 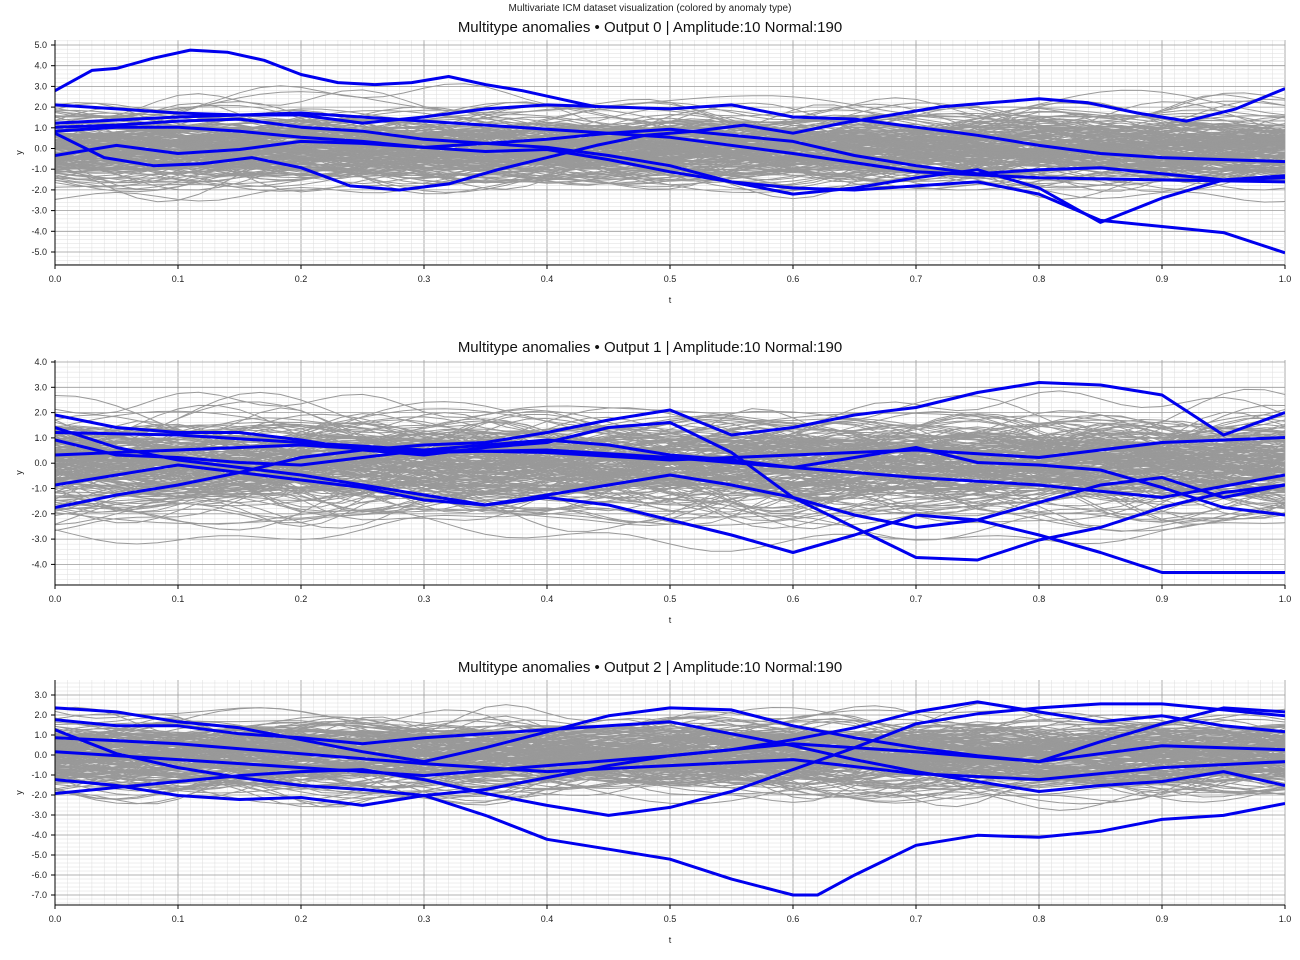 What do you see at coordinates (39, 875) in the screenshot?
I see `y-tick-label: -6.0` at bounding box center [39, 875].